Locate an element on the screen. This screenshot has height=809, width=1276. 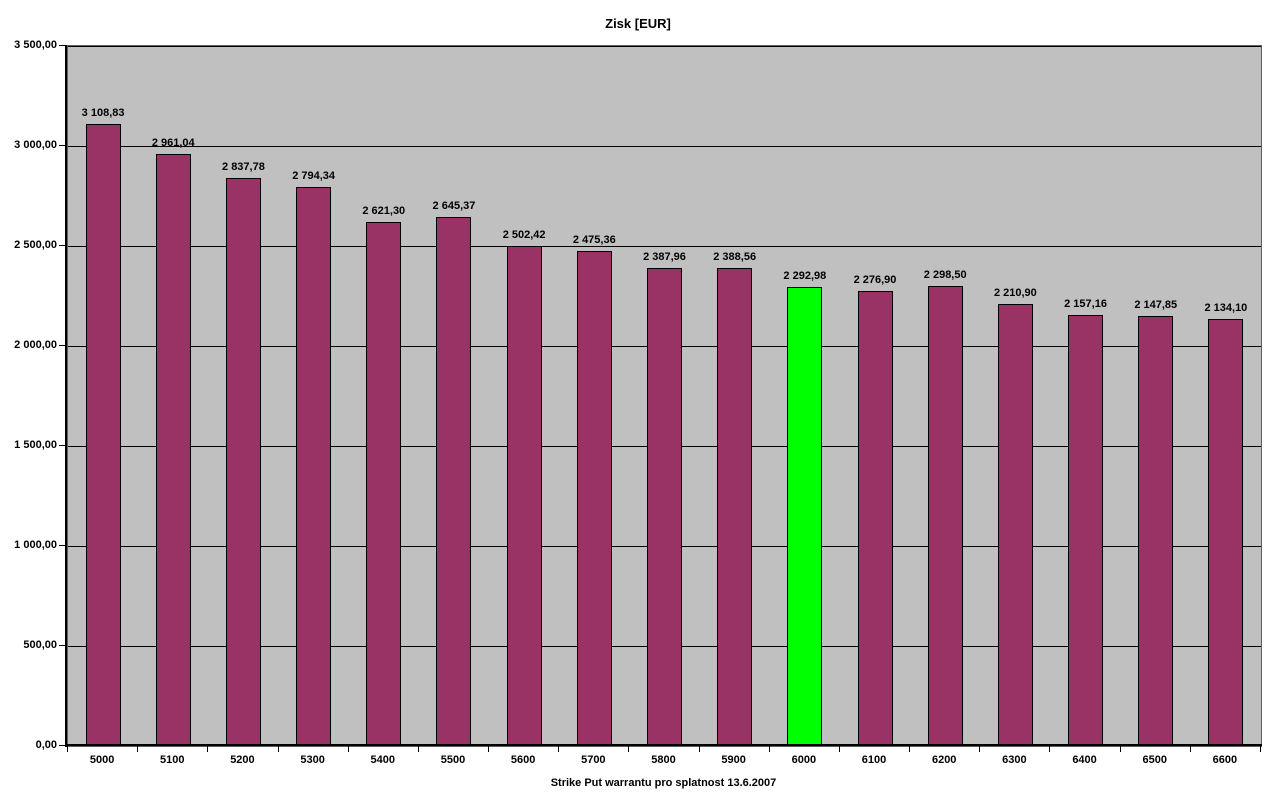
bar-value-label: 2 134,10 is located at coordinates (1226, 308).